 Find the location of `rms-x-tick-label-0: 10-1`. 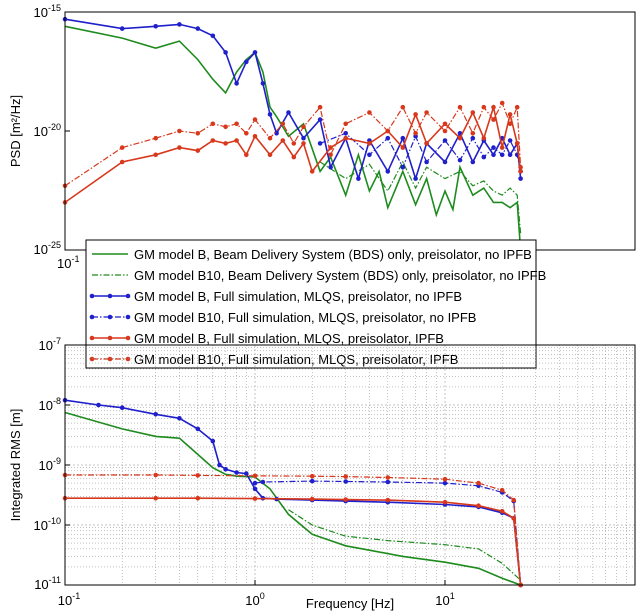

rms-x-tick-label-0: 10-1 is located at coordinates (69, 599).